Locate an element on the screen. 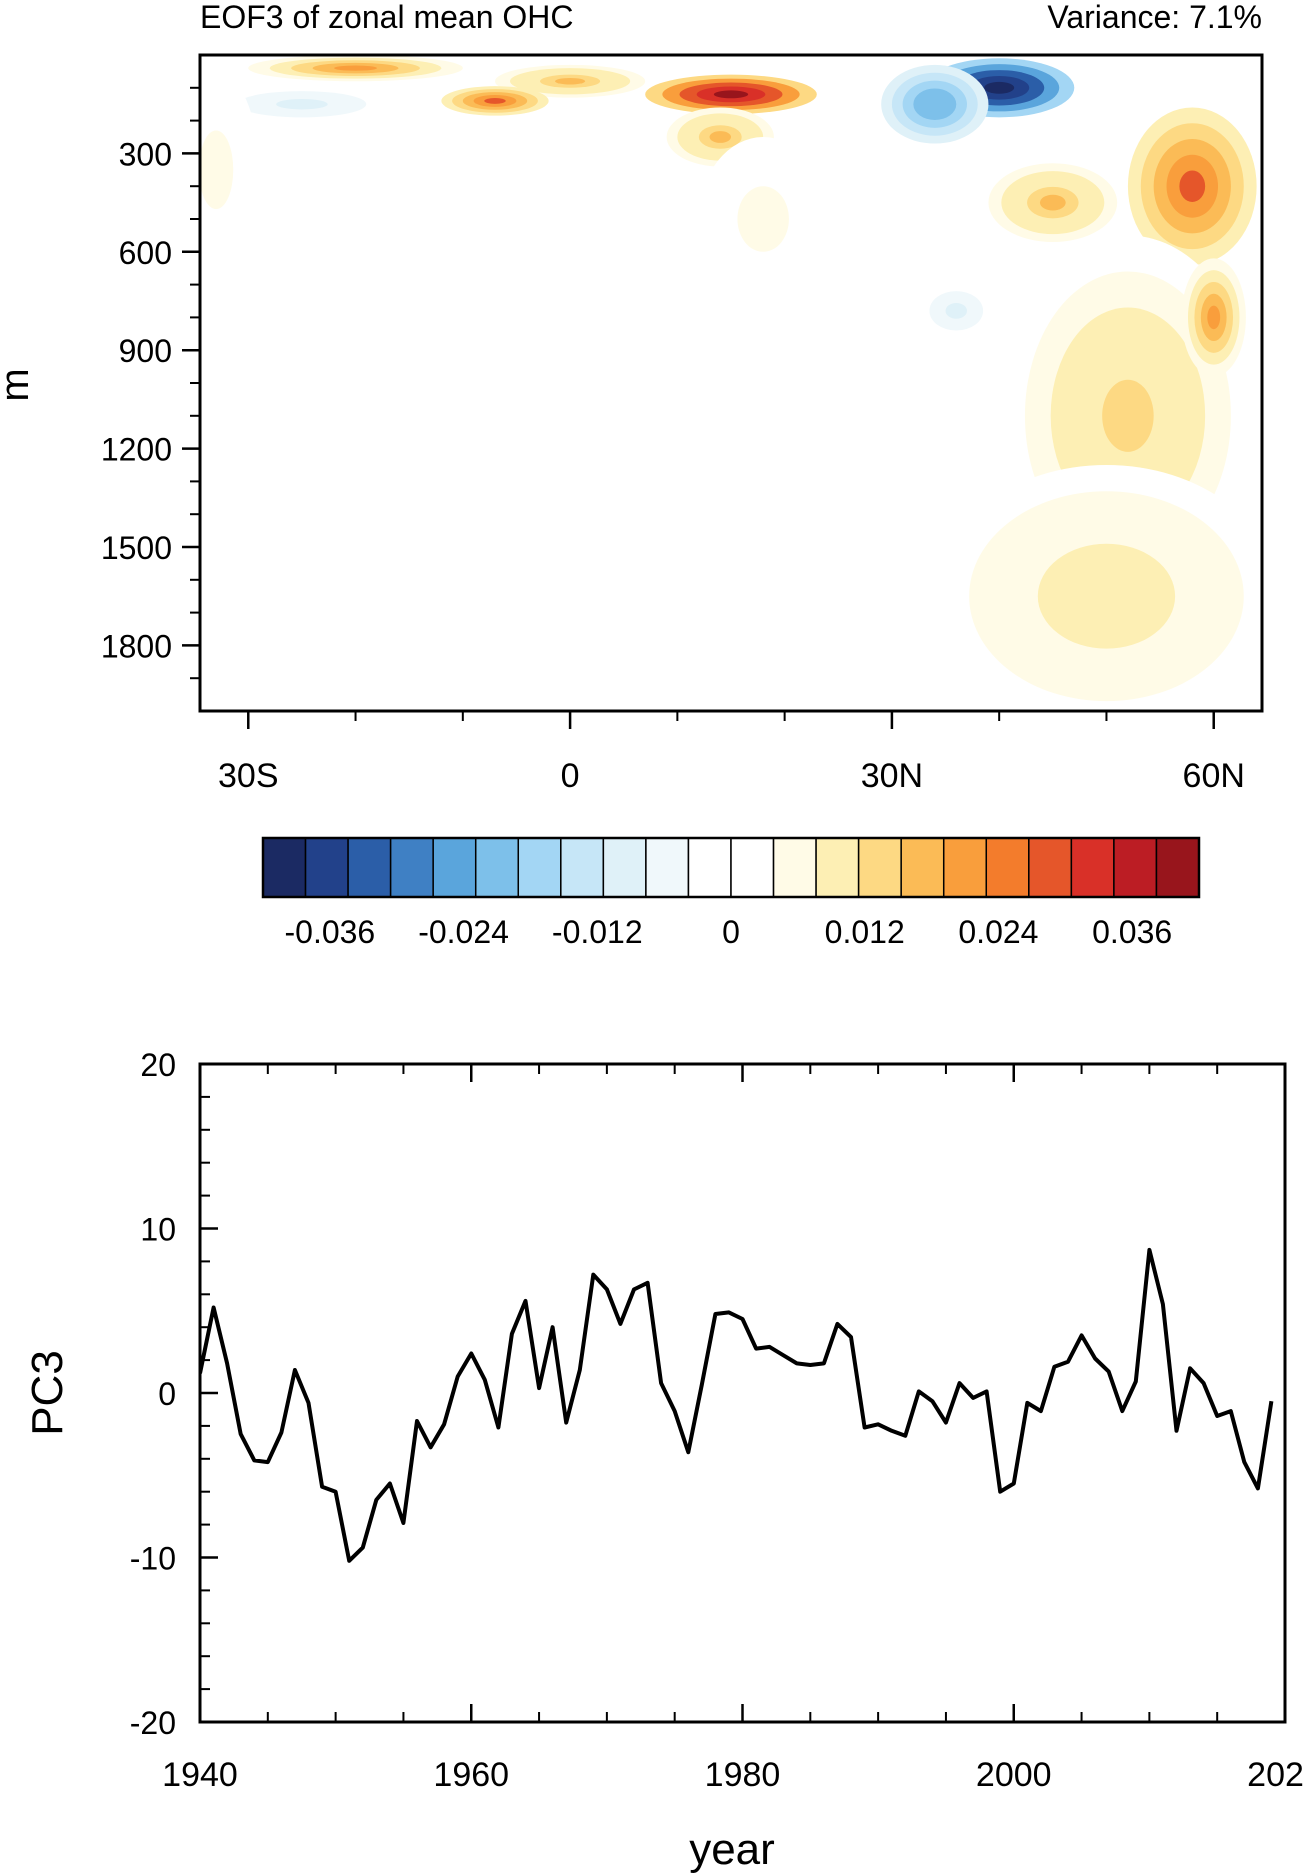  colorbar-tick-label: 0 is located at coordinates (731, 932).